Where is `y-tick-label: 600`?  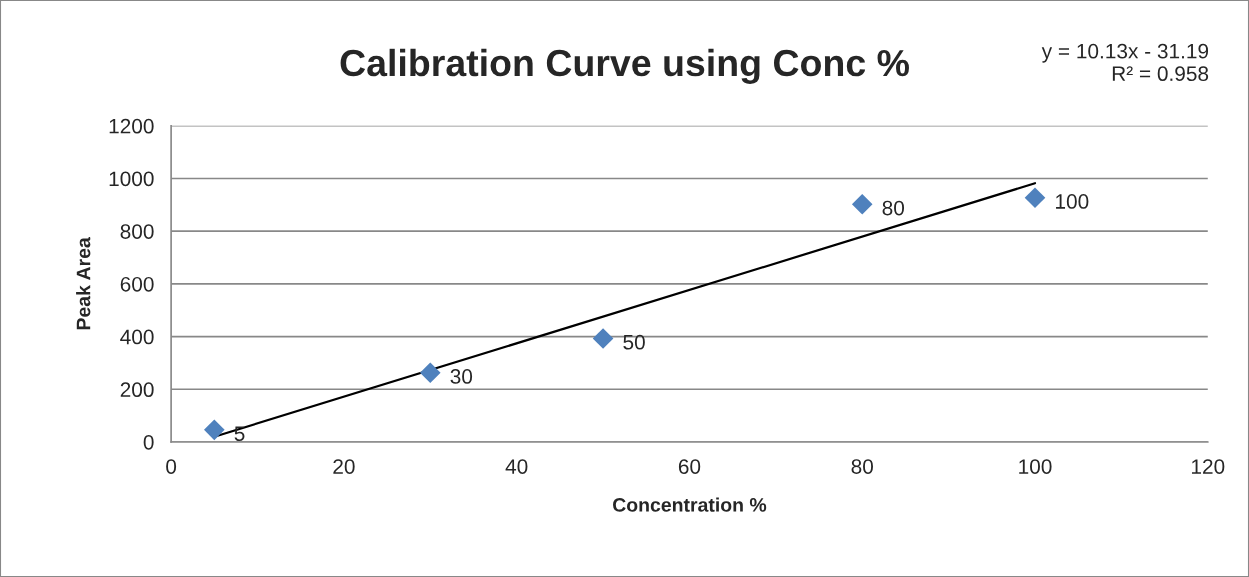
y-tick-label: 600 is located at coordinates (137, 284).